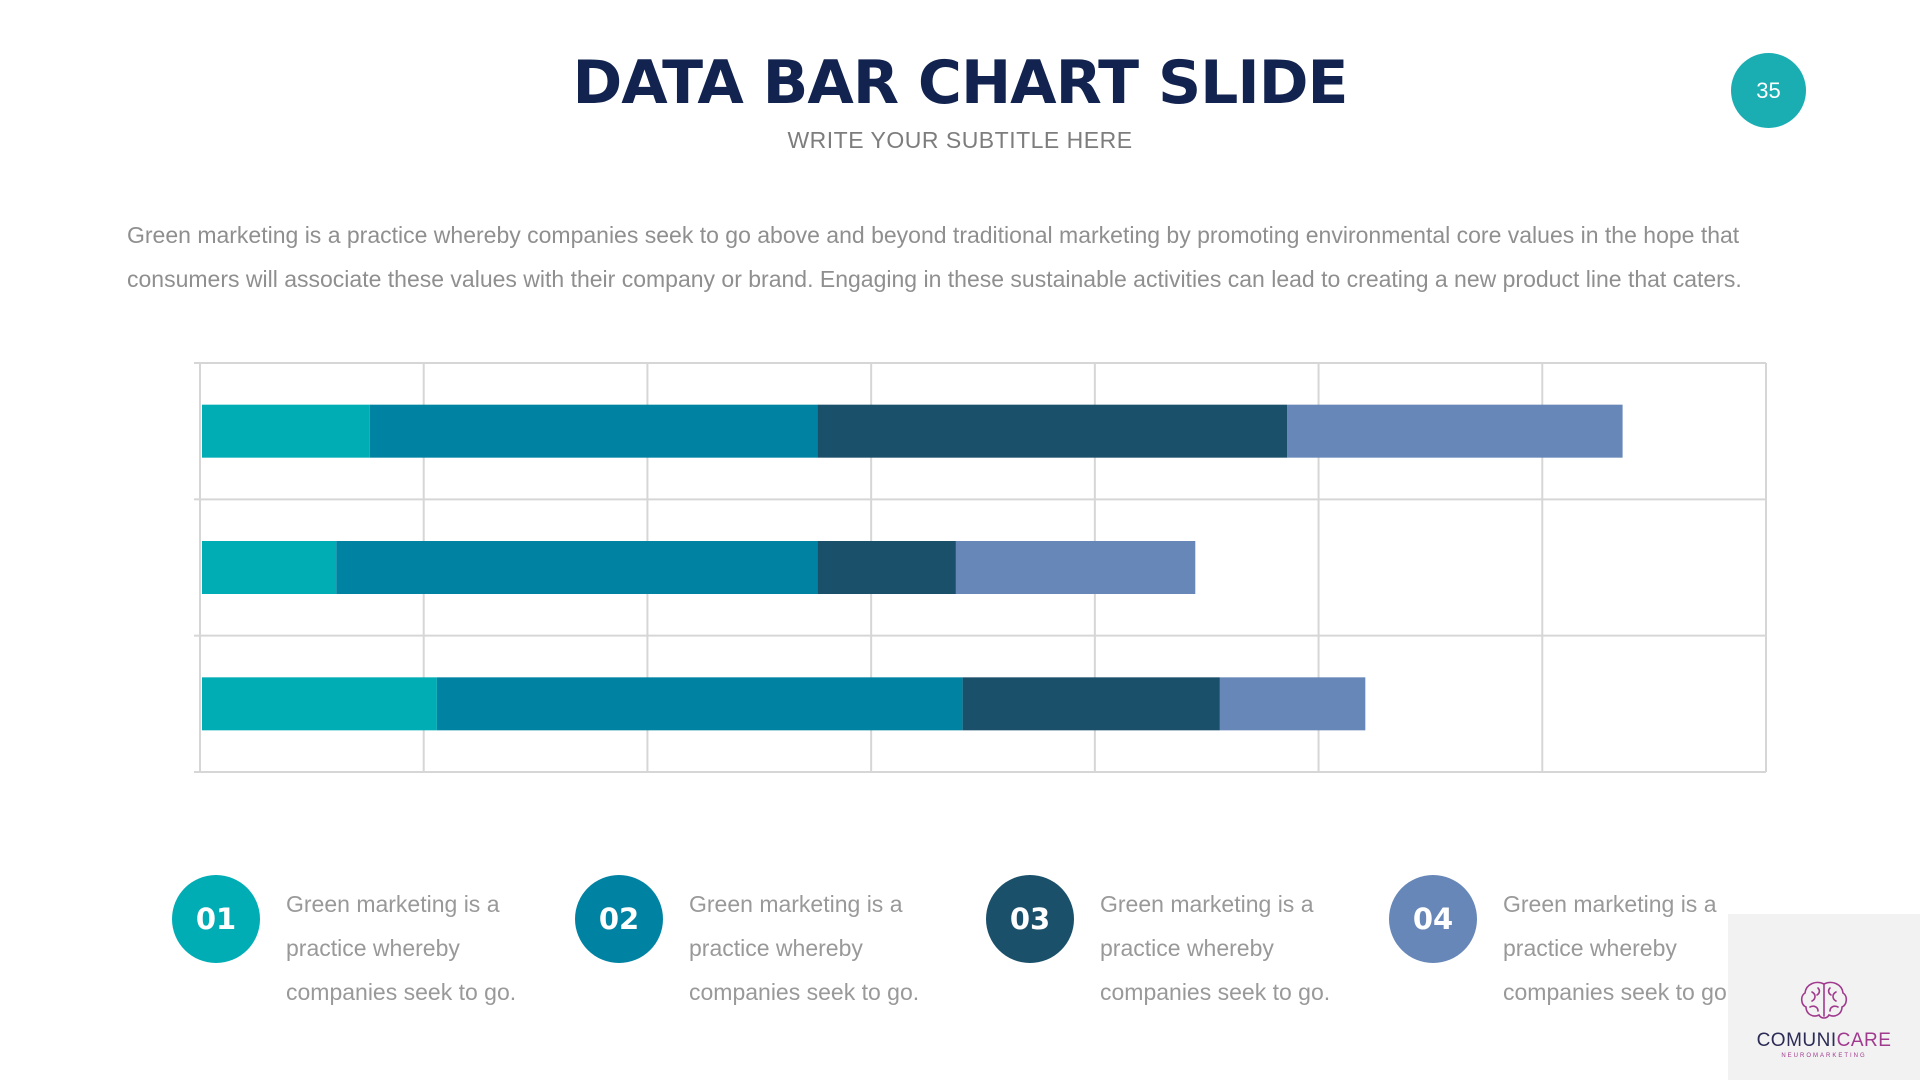 The image size is (1920, 1080). Describe the element at coordinates (1864, 1040) in the screenshot. I see `logo-name-part2: CARE` at that location.